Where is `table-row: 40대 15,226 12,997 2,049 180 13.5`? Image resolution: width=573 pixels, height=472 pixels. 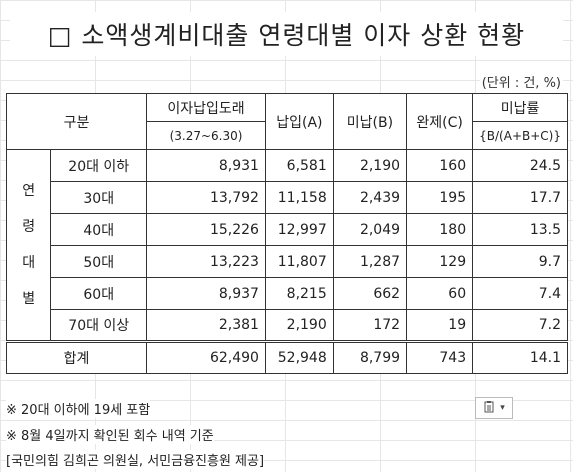
table-row: 40대 15,226 12,997 2,049 180 13.5 is located at coordinates (287, 229).